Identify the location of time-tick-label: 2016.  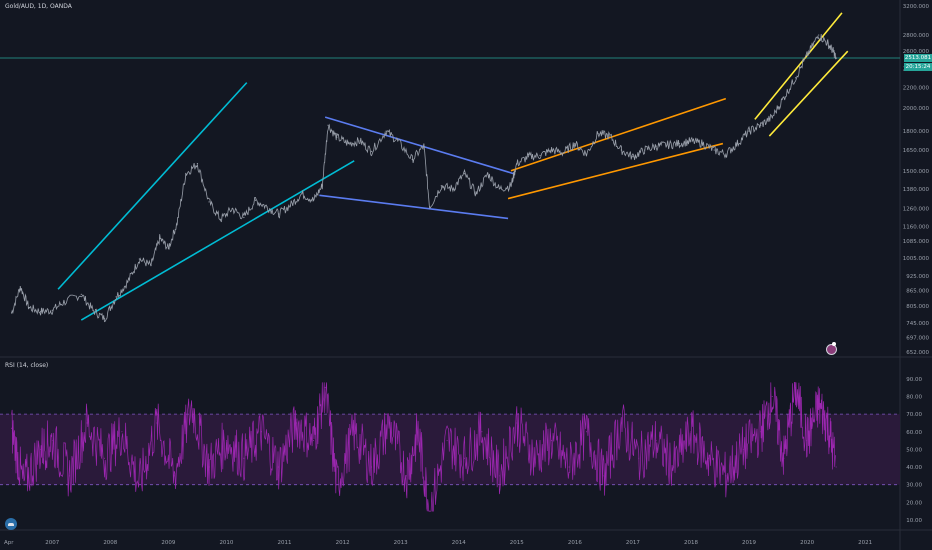
(575, 543).